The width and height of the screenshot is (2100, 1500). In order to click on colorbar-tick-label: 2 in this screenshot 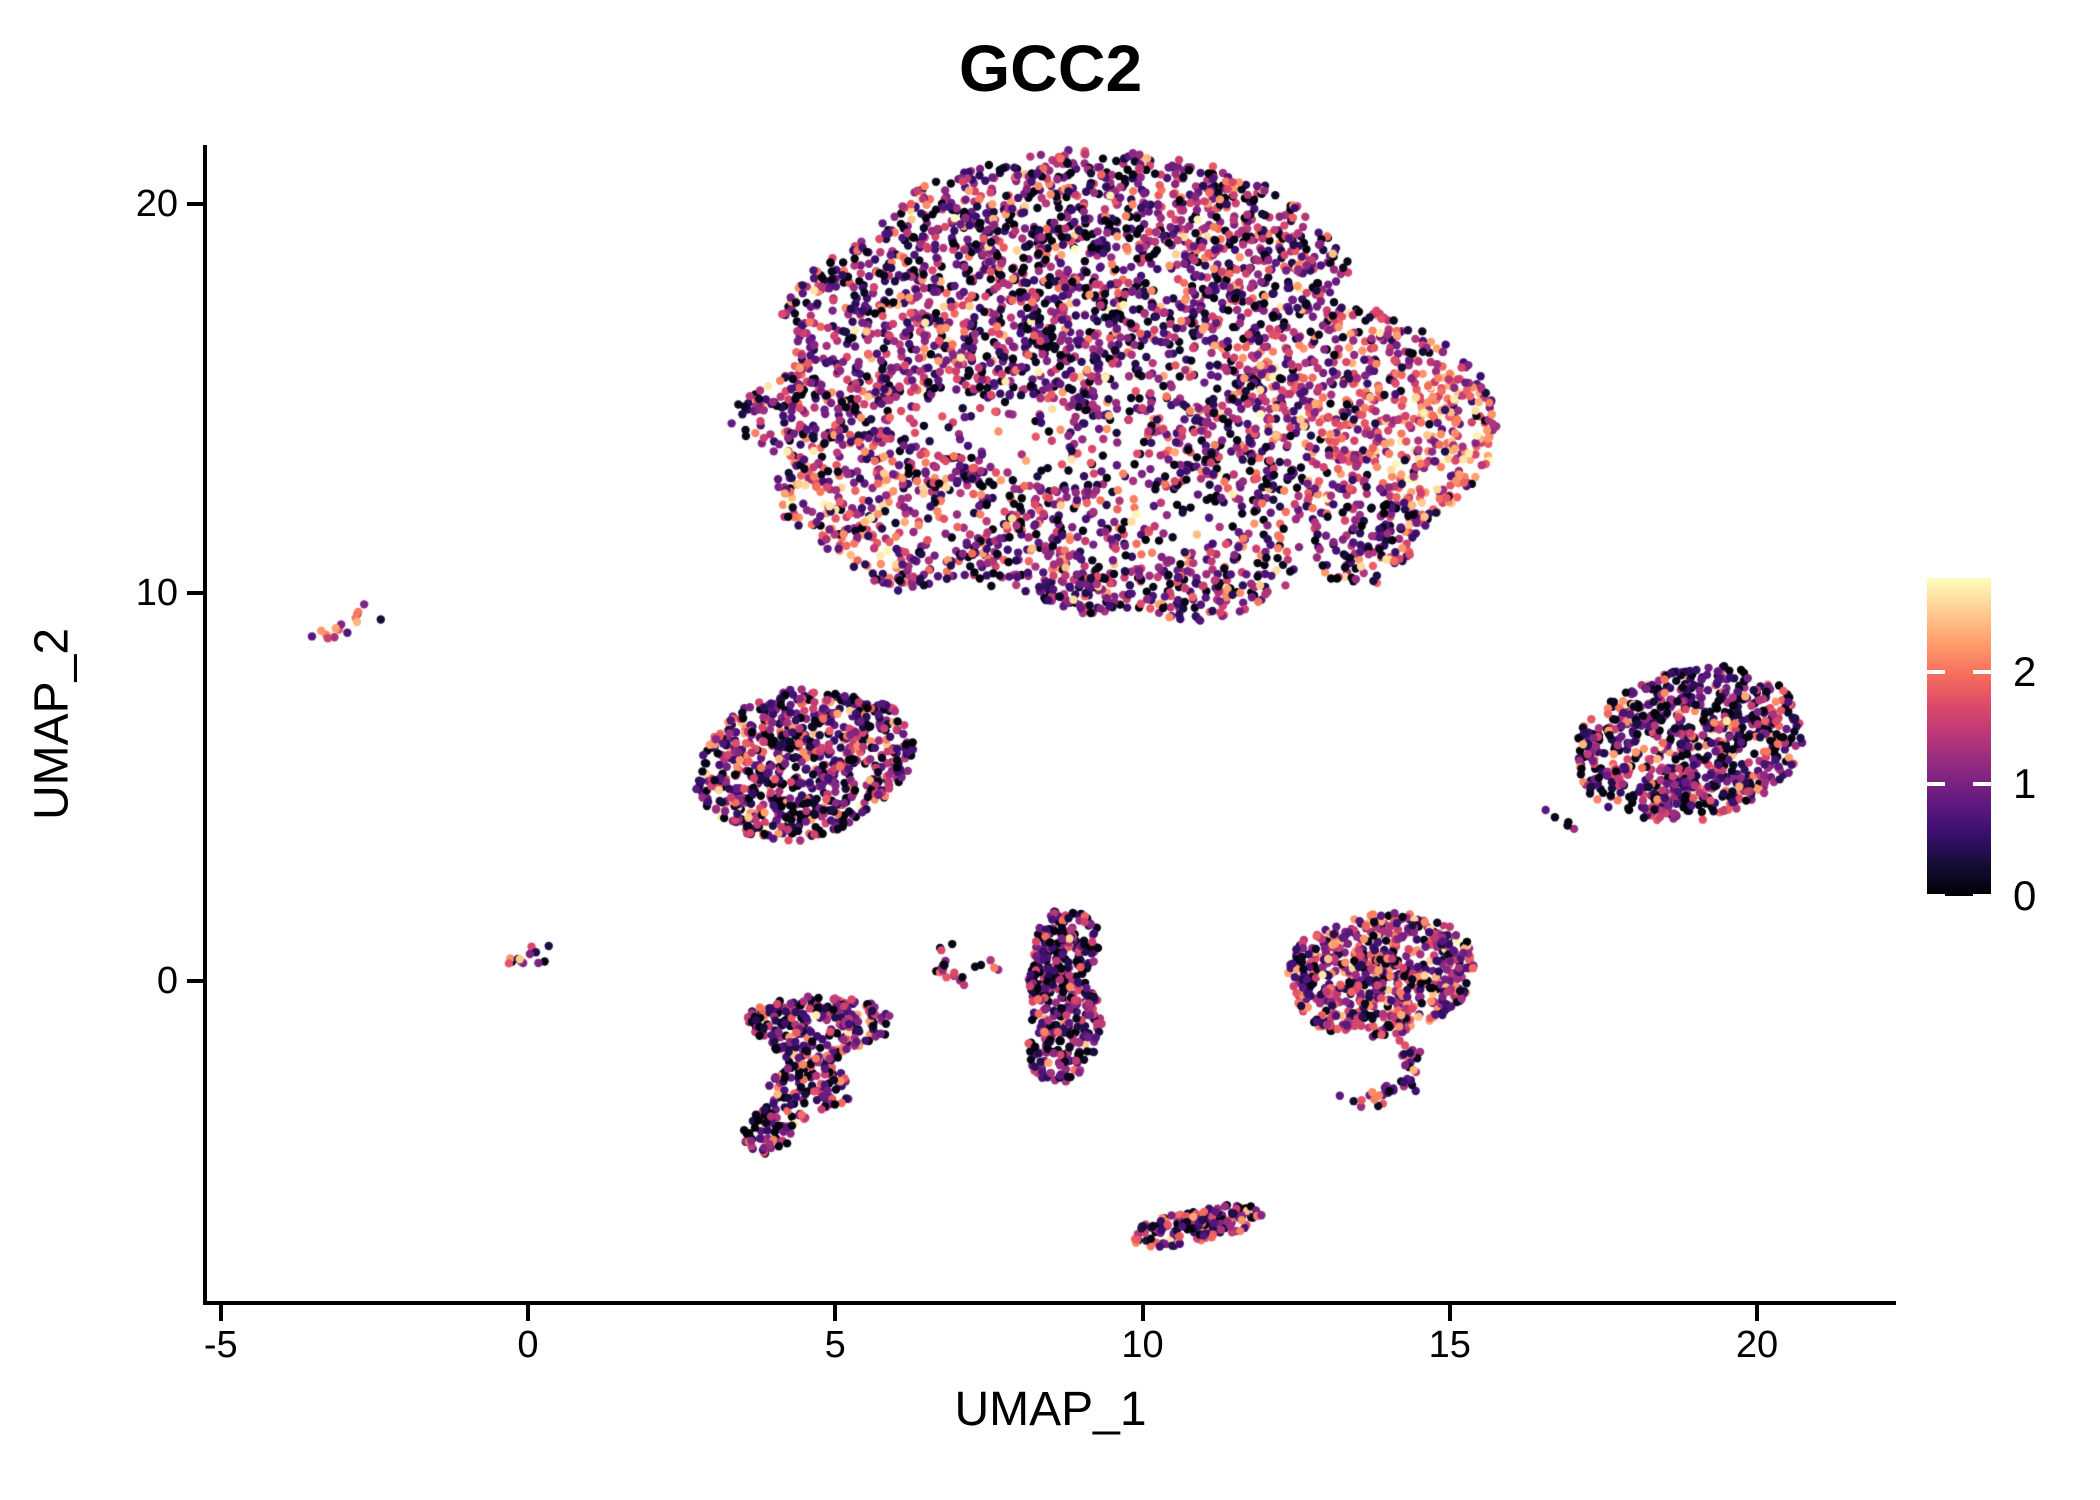, I will do `click(2025, 672)`.